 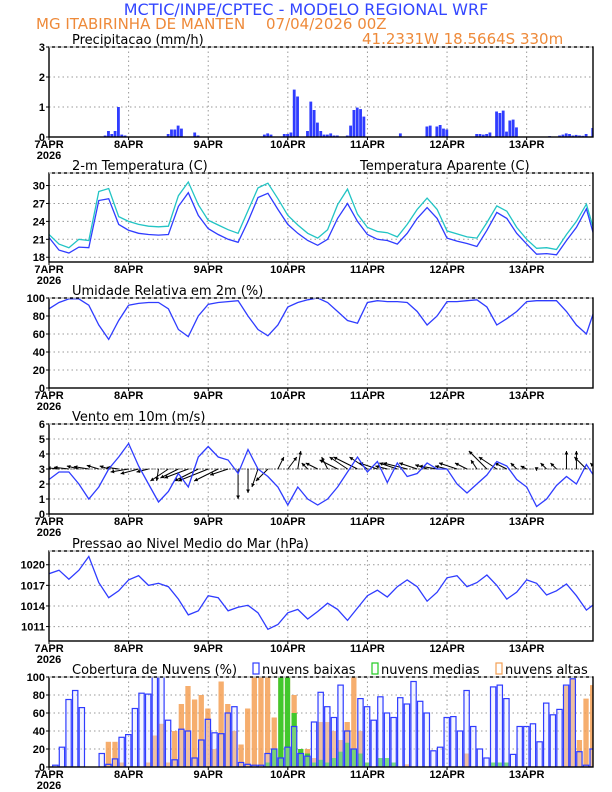 What do you see at coordinates (49, 281) in the screenshot?
I see `x-year-label: 2026` at bounding box center [49, 281].